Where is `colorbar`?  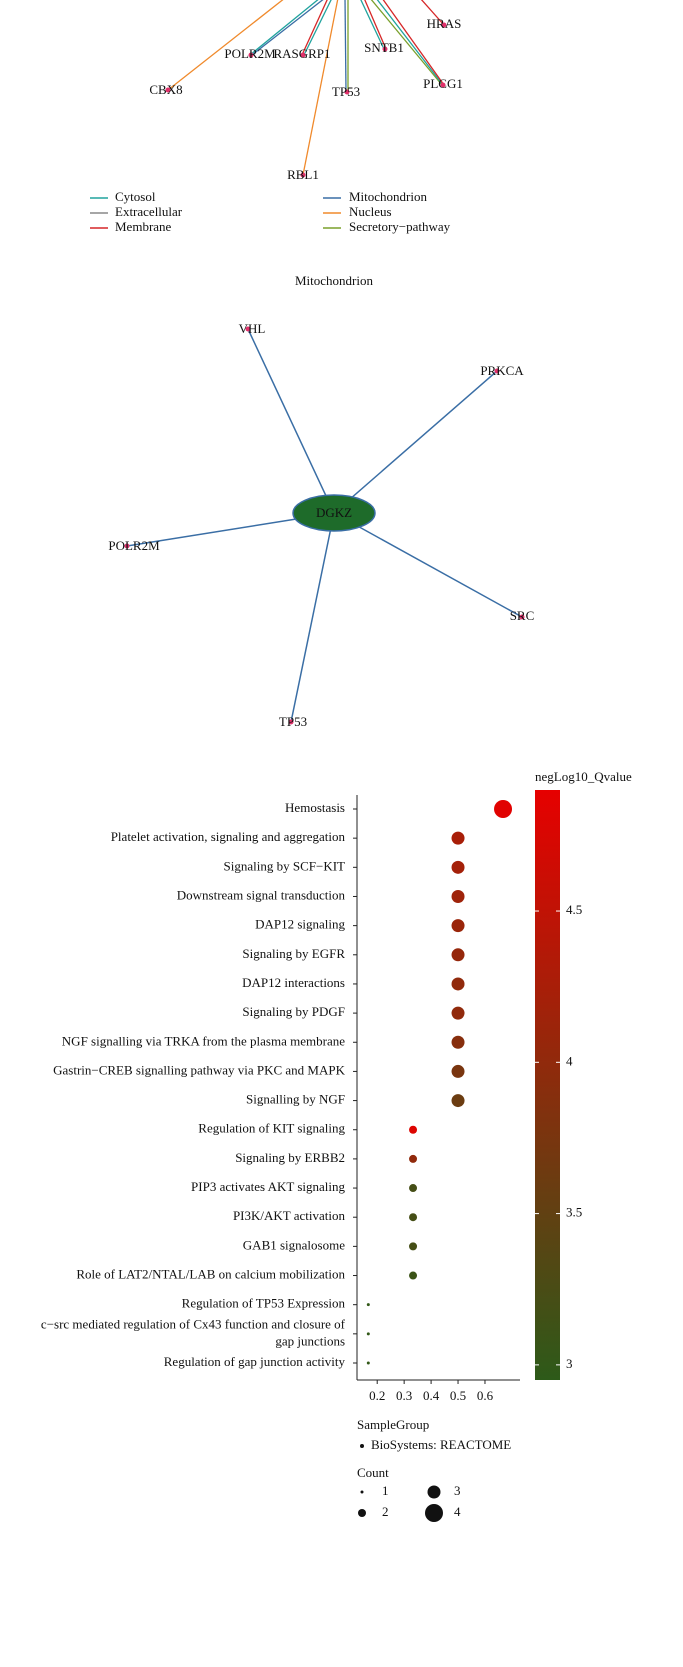
colorbar is located at coordinates (547, 1085).